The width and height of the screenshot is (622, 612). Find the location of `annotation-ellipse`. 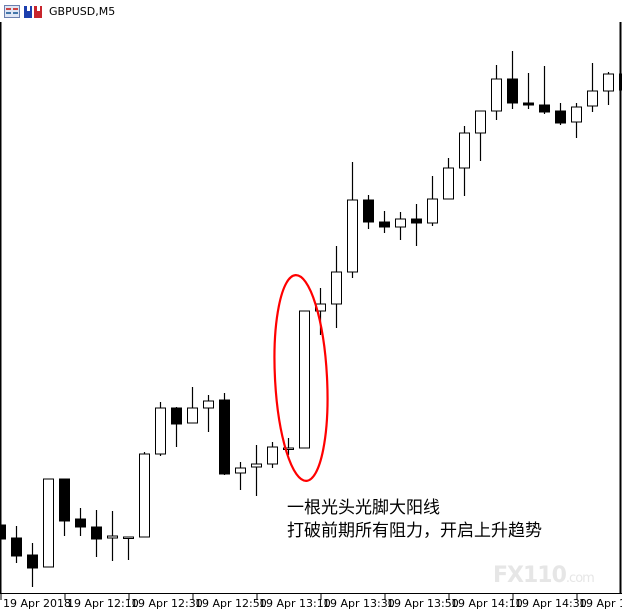

annotation-ellipse is located at coordinates (301, 378).